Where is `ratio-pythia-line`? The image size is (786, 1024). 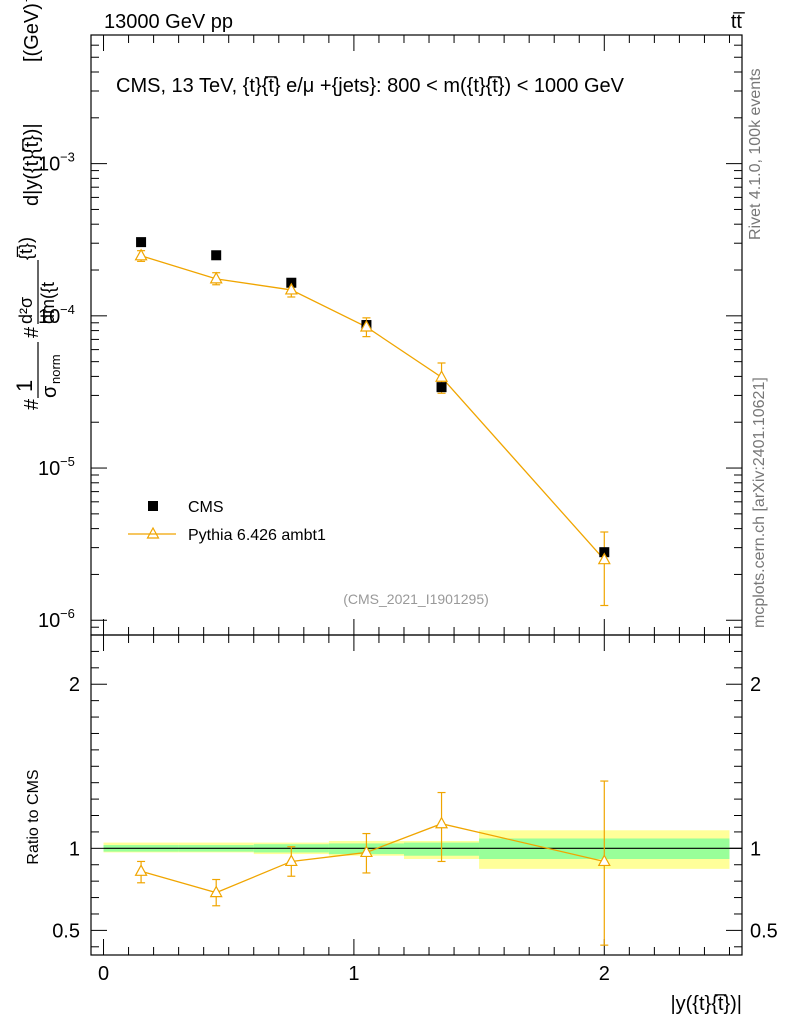 ratio-pythia-line is located at coordinates (372, 858).